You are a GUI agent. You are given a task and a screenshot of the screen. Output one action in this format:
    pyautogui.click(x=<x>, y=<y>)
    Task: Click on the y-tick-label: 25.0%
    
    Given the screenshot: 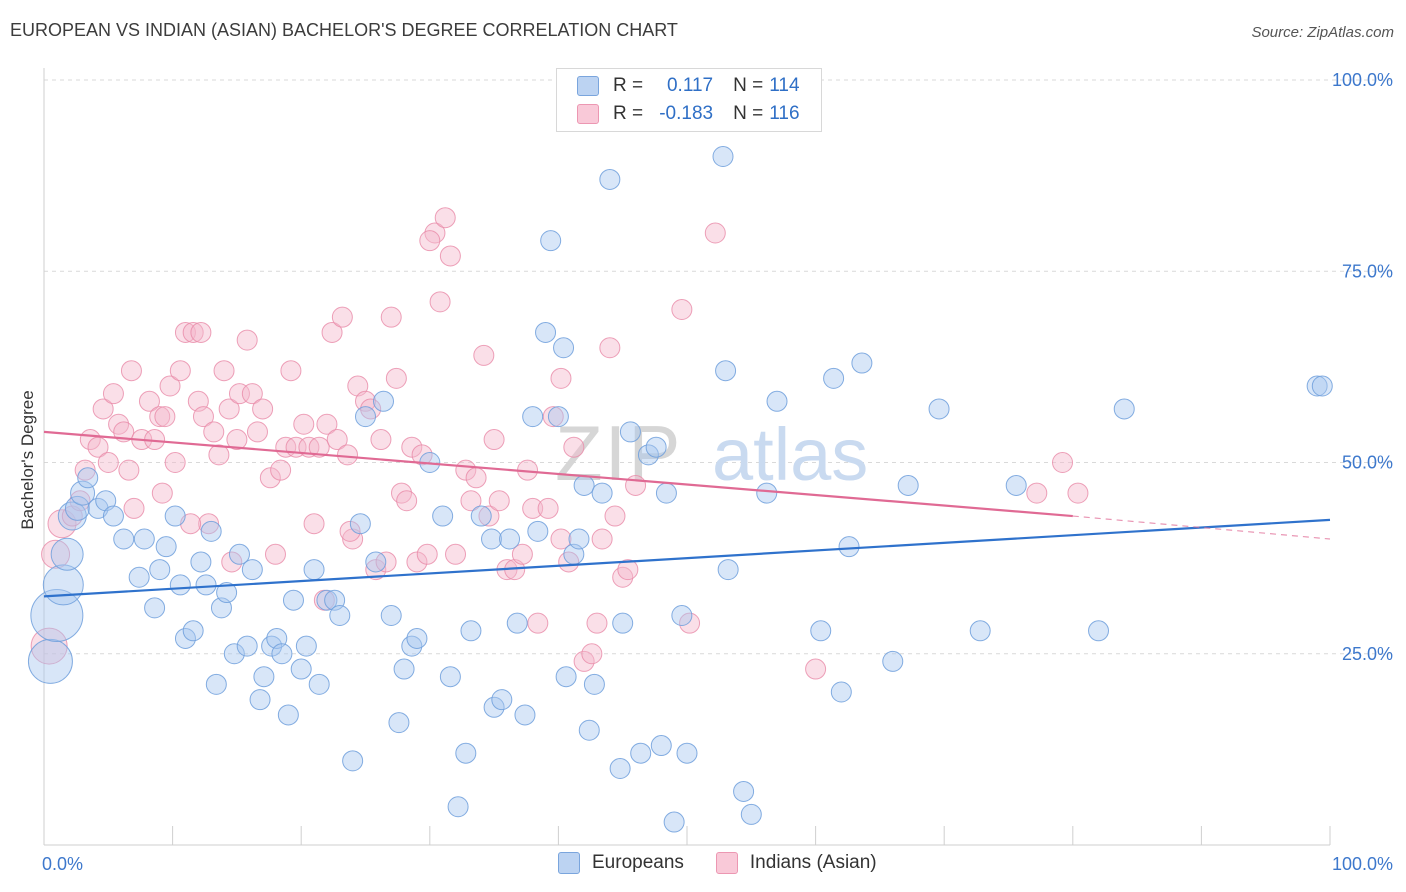 What is the action you would take?
    pyautogui.click(x=1367, y=654)
    